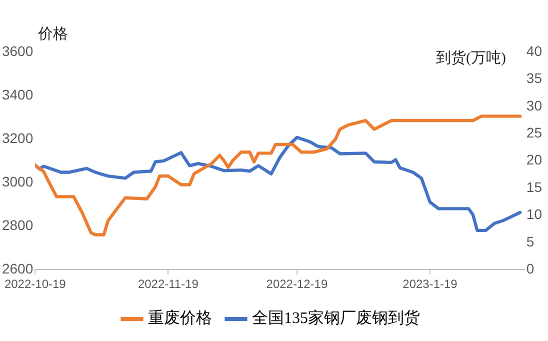 Image resolution: width=548 pixels, height=341 pixels. What do you see at coordinates (168, 284) in the screenshot?
I see `x-tick-label: 2022-11-19` at bounding box center [168, 284].